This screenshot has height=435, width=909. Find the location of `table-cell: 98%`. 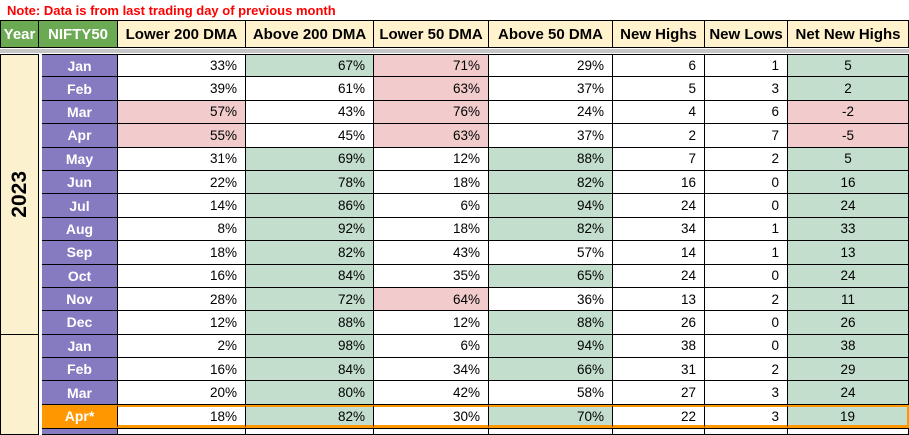

table-cell: 98% is located at coordinates (310, 346).